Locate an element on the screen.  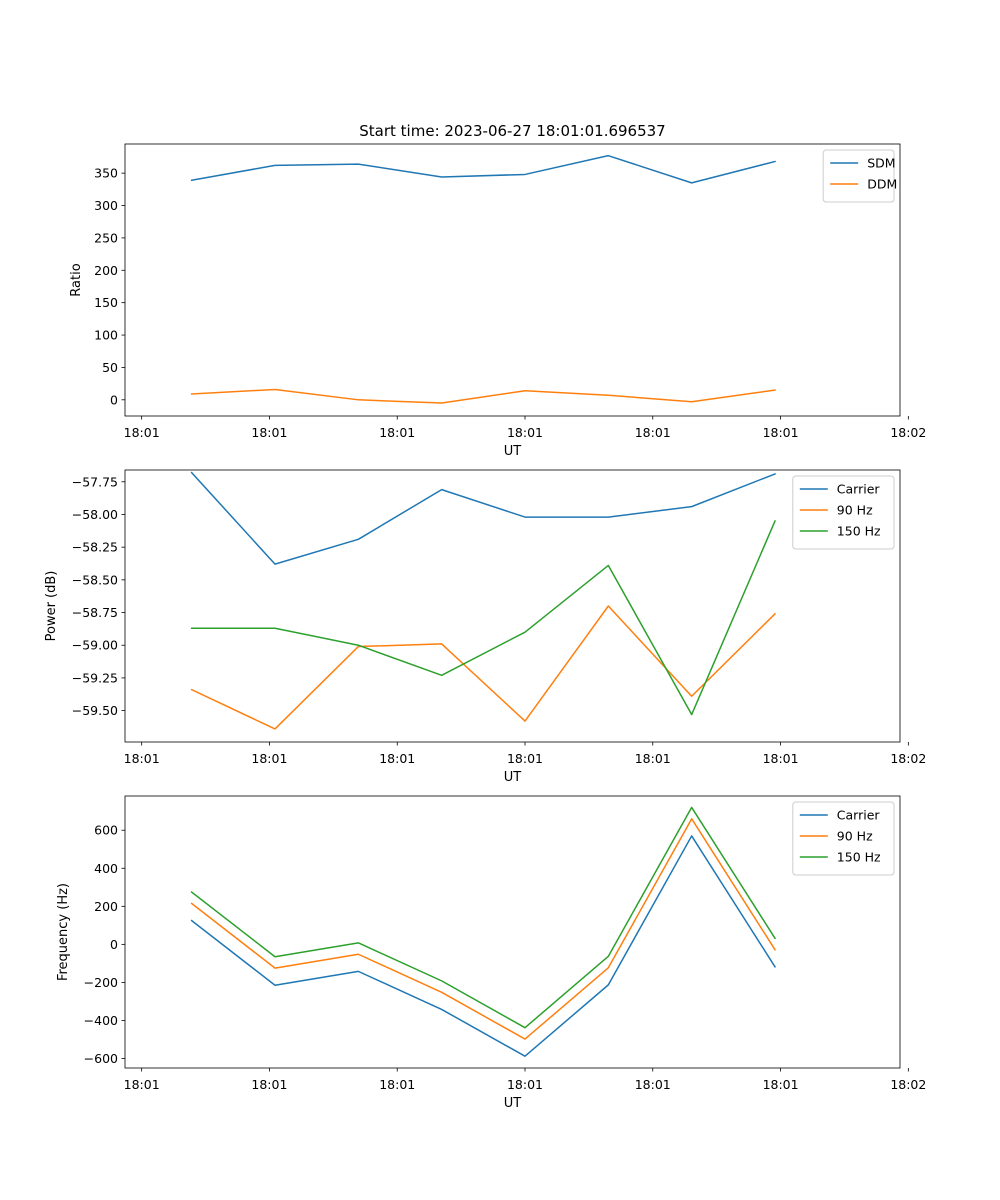
legend-label: SDM is located at coordinates (881, 163).